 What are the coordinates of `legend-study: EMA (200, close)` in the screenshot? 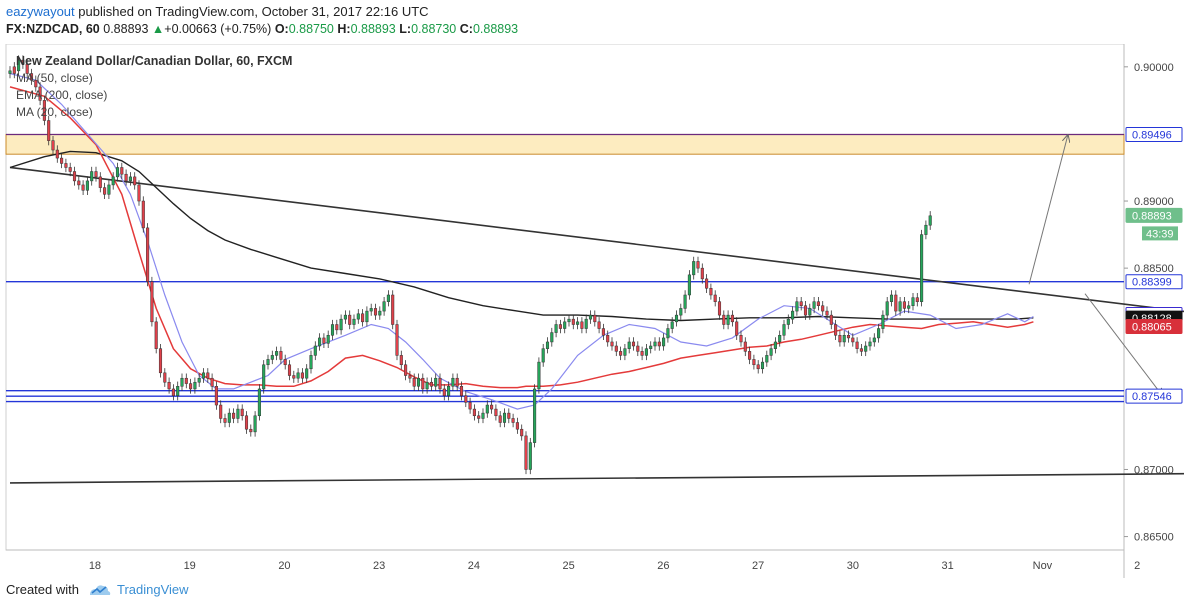 It's located at (61, 95).